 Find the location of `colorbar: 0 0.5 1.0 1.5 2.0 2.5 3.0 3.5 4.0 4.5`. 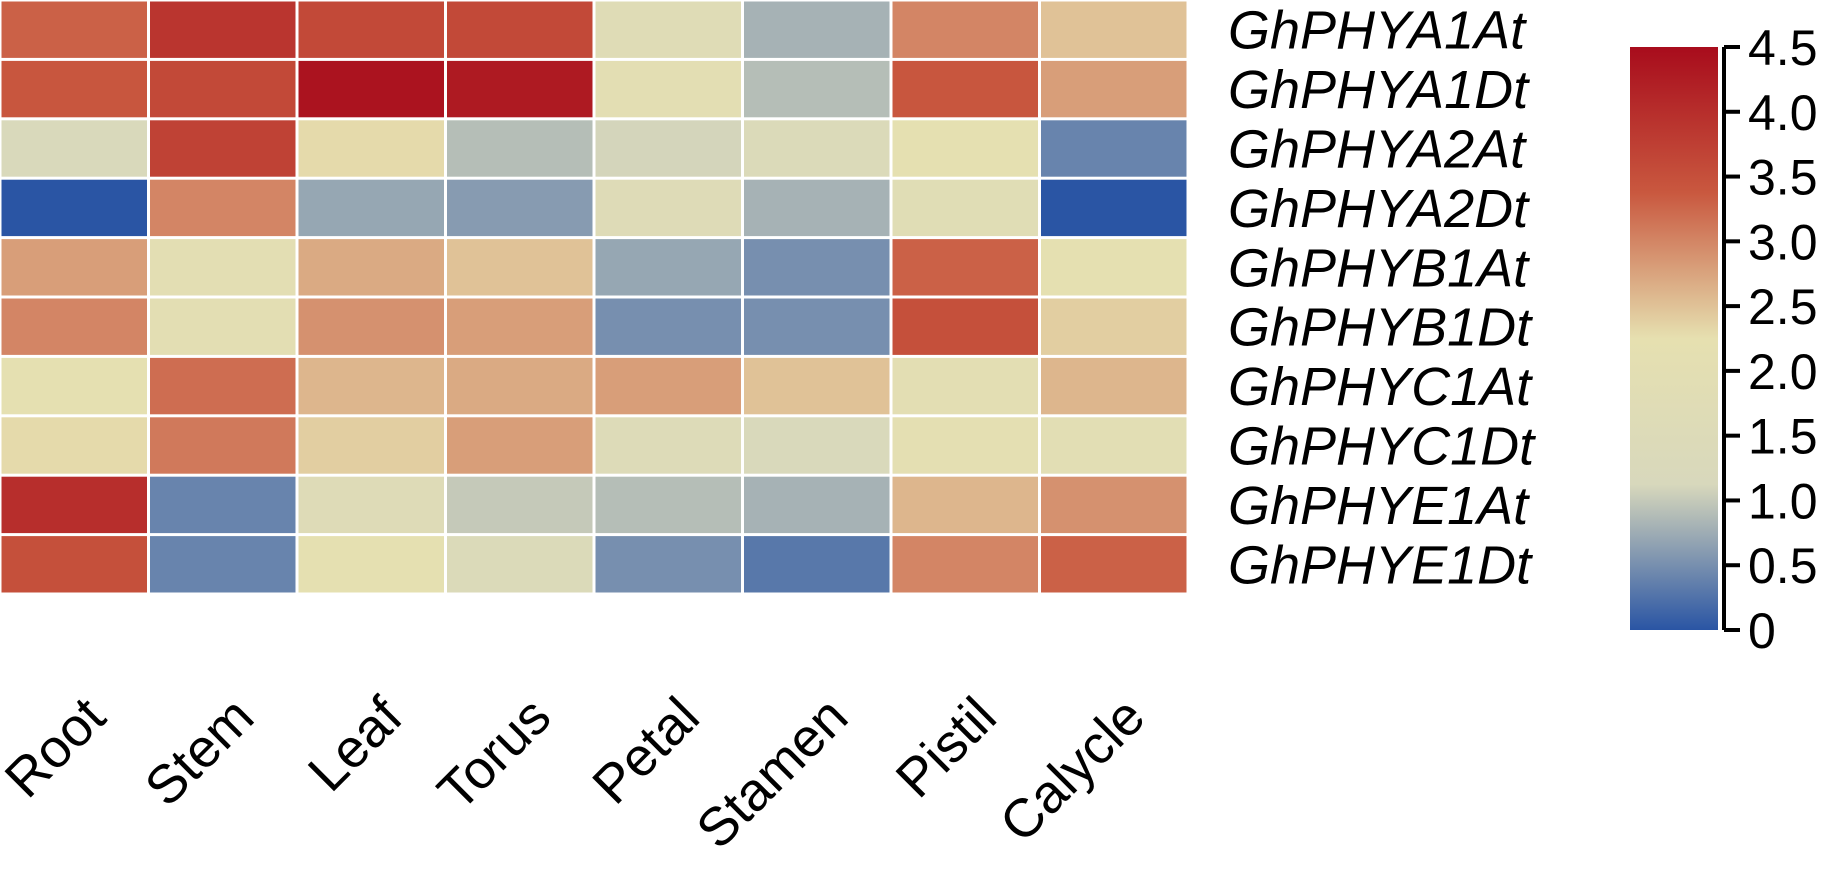

colorbar: 0 0.5 1.0 1.5 2.0 2.5 3.0 3.5 4.0 4.5 is located at coordinates (1724, 339).